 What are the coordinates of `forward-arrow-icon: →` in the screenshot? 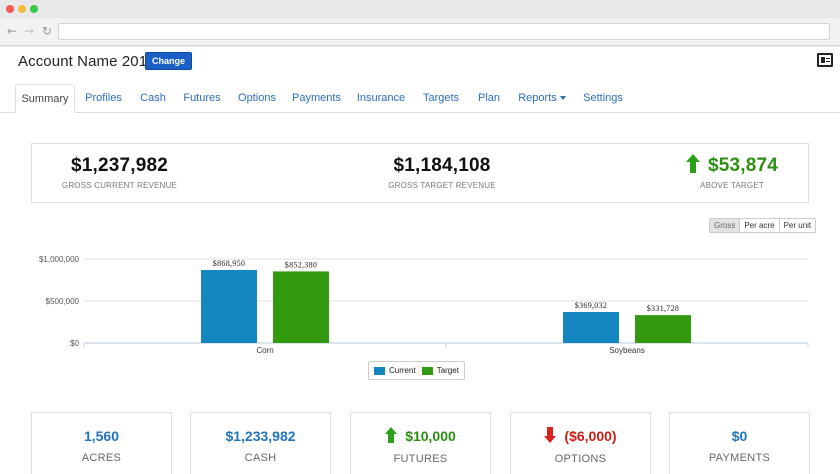 It's located at (29, 31).